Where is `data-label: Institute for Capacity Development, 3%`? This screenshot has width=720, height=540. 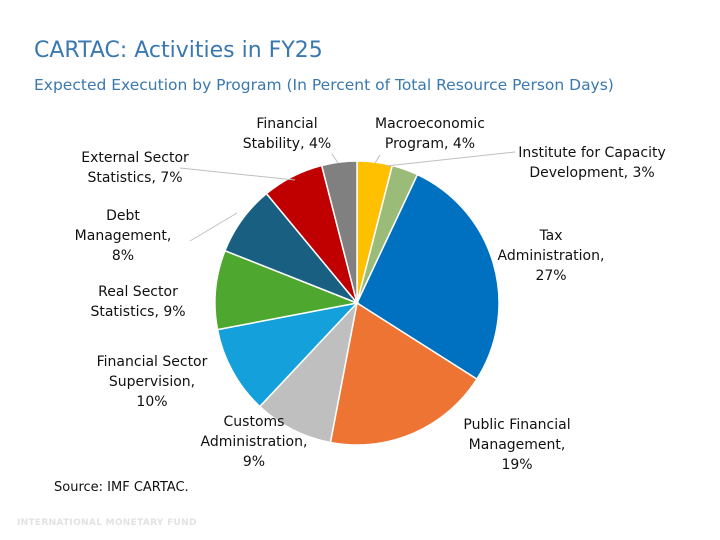 data-label: Institute for Capacity Development, 3% is located at coordinates (591, 163).